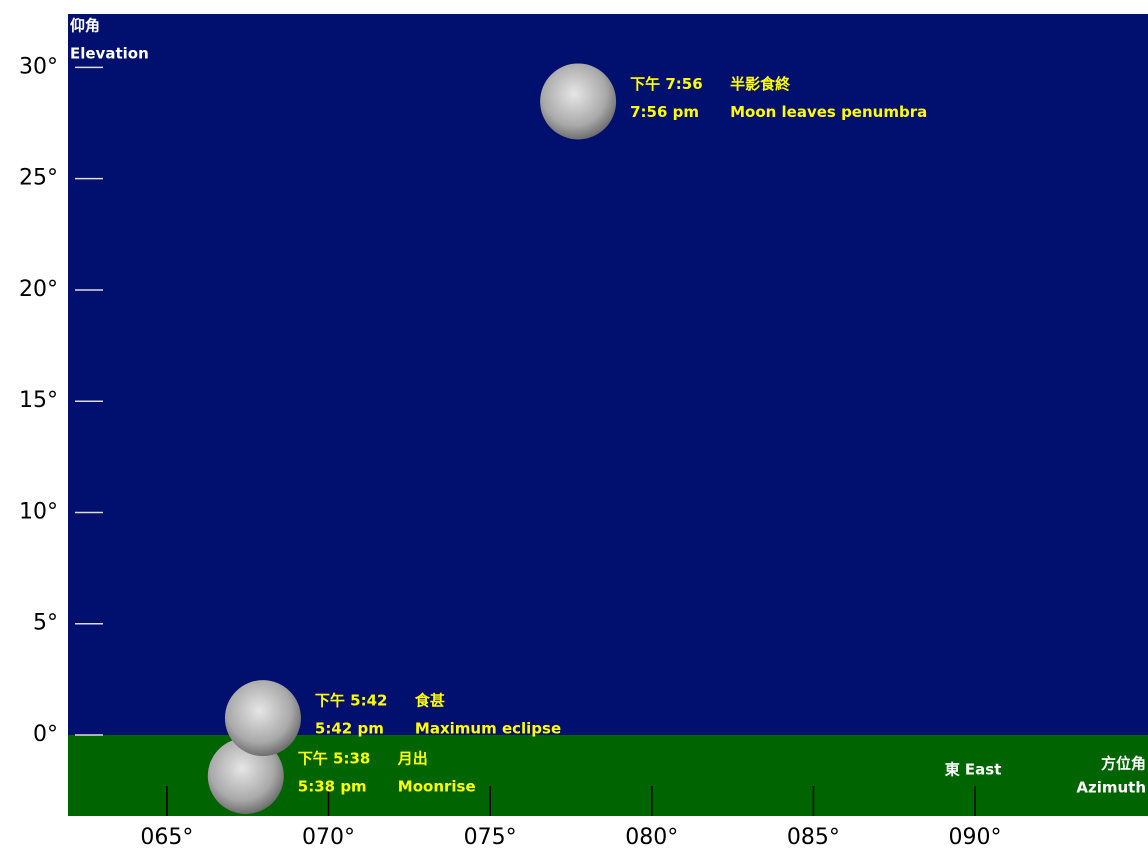  I want to click on x-tick-label: 070°, so click(328, 837).